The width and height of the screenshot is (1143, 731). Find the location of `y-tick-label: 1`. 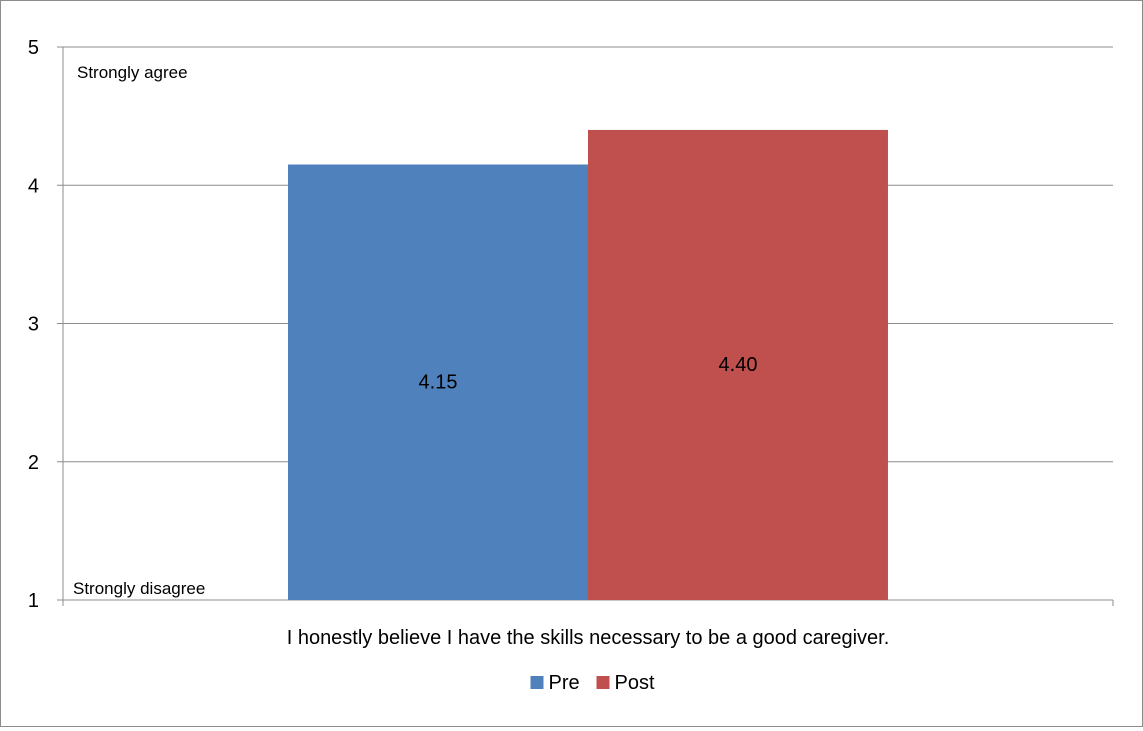

y-tick-label: 1 is located at coordinates (33, 601).